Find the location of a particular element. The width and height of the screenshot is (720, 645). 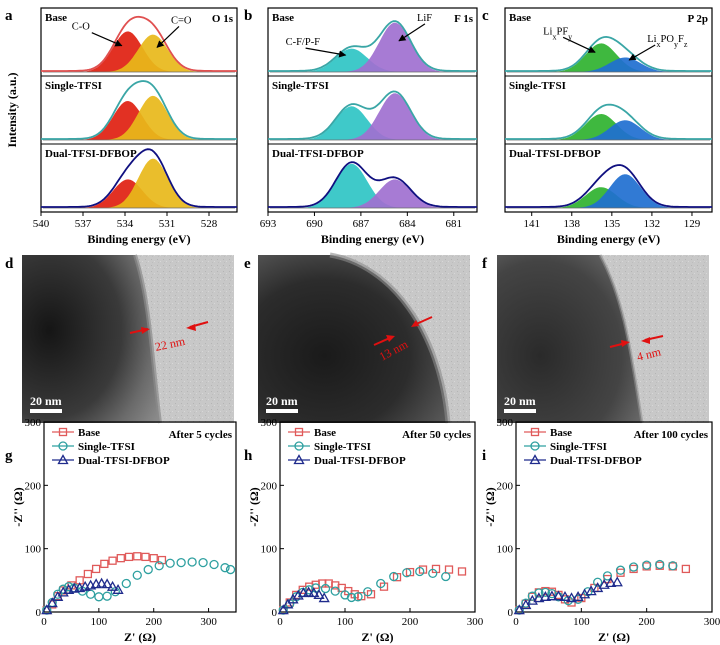

peak-label: C-O is located at coordinates (81, 27).